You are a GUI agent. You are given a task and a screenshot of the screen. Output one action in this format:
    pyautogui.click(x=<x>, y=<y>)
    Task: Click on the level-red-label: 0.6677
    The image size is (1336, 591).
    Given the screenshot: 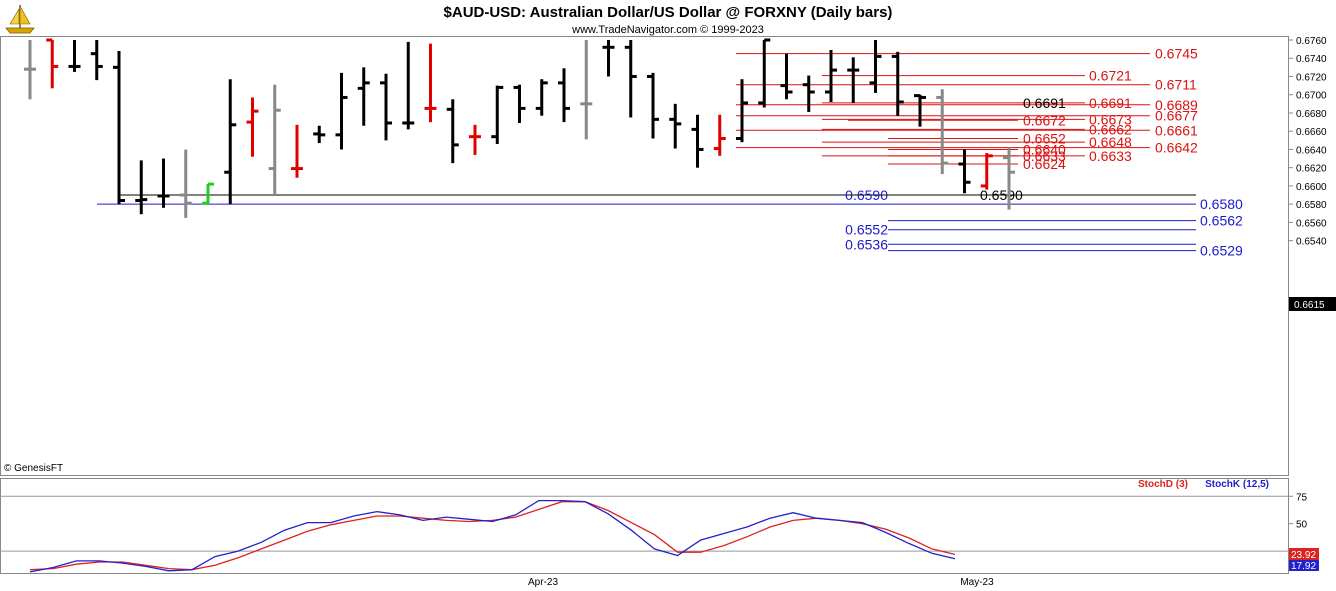 What is the action you would take?
    pyautogui.click(x=1176, y=116)
    